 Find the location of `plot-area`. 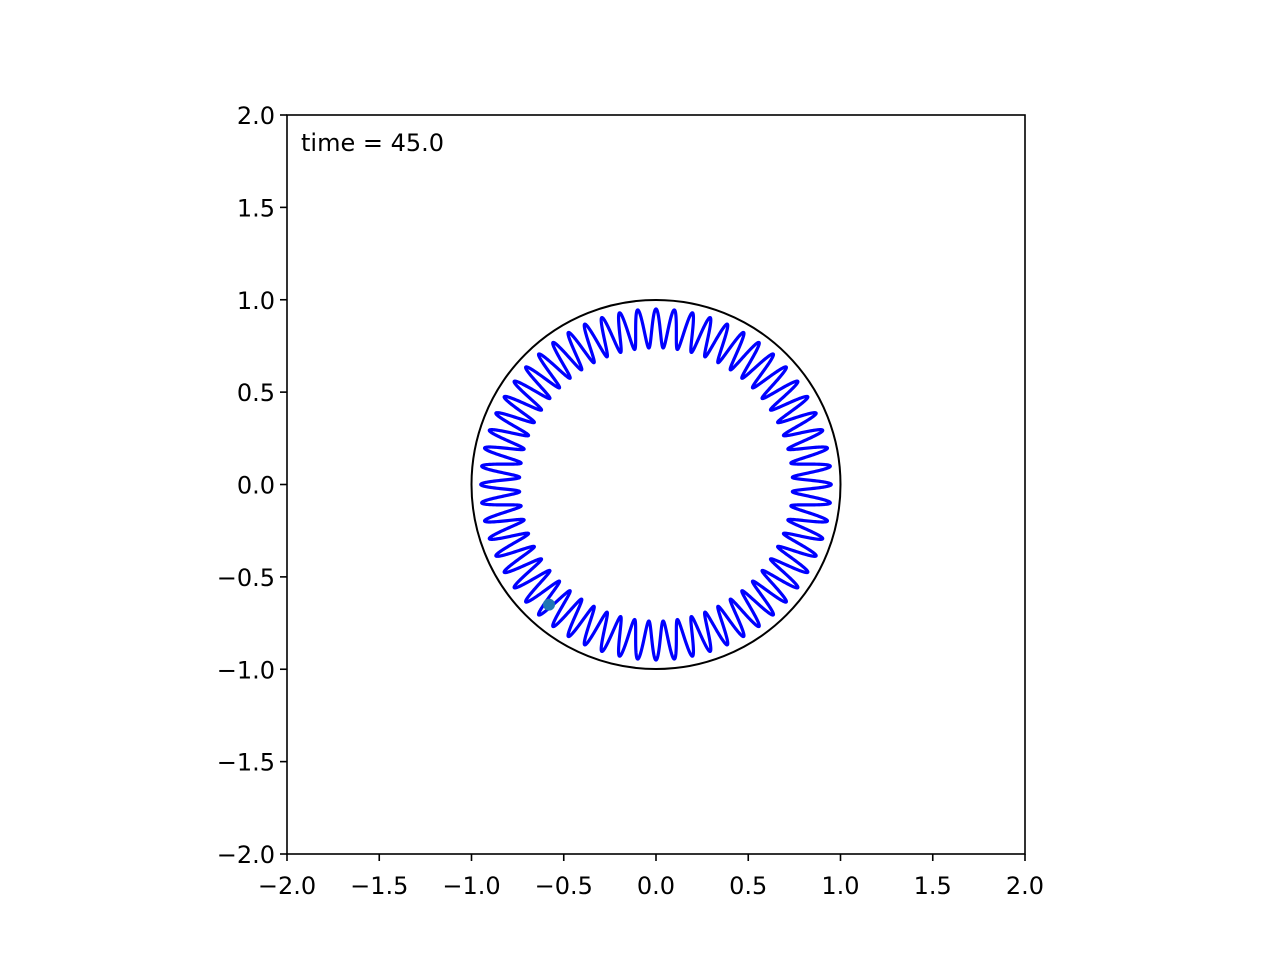

plot-area is located at coordinates (656, 484).